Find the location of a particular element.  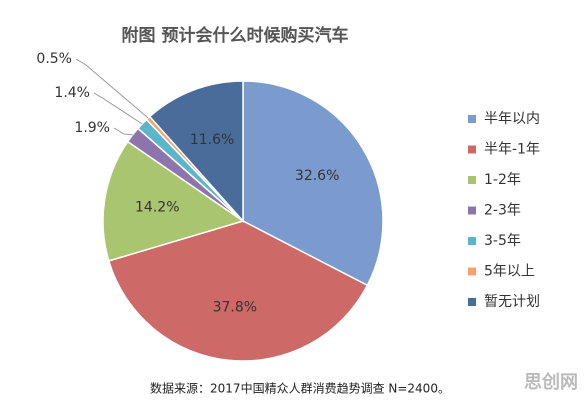

legend-label: 半年-1年 is located at coordinates (512, 150).